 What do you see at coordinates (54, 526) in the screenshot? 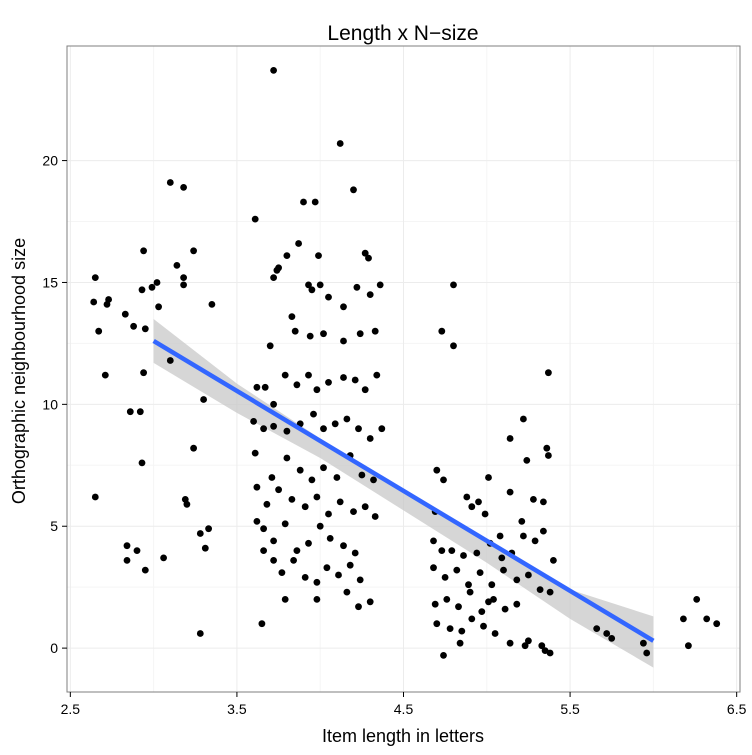
I see `y-tick-label: 5` at bounding box center [54, 526].